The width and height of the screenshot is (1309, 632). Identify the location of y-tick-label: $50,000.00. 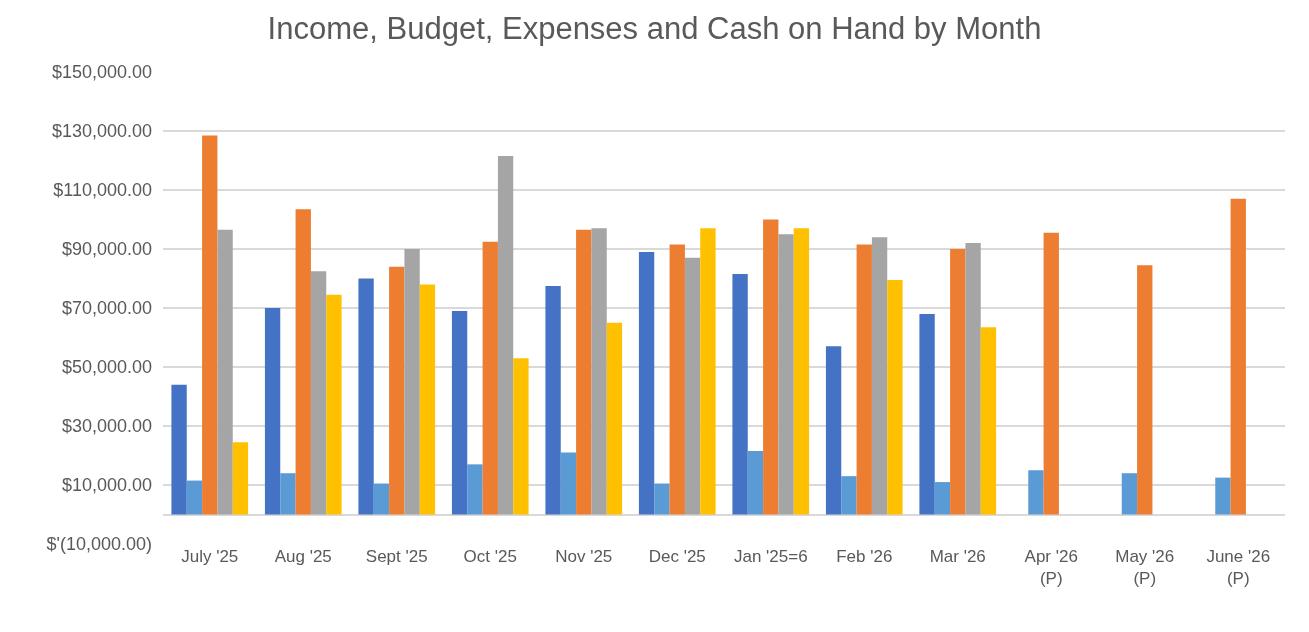
(106, 367).